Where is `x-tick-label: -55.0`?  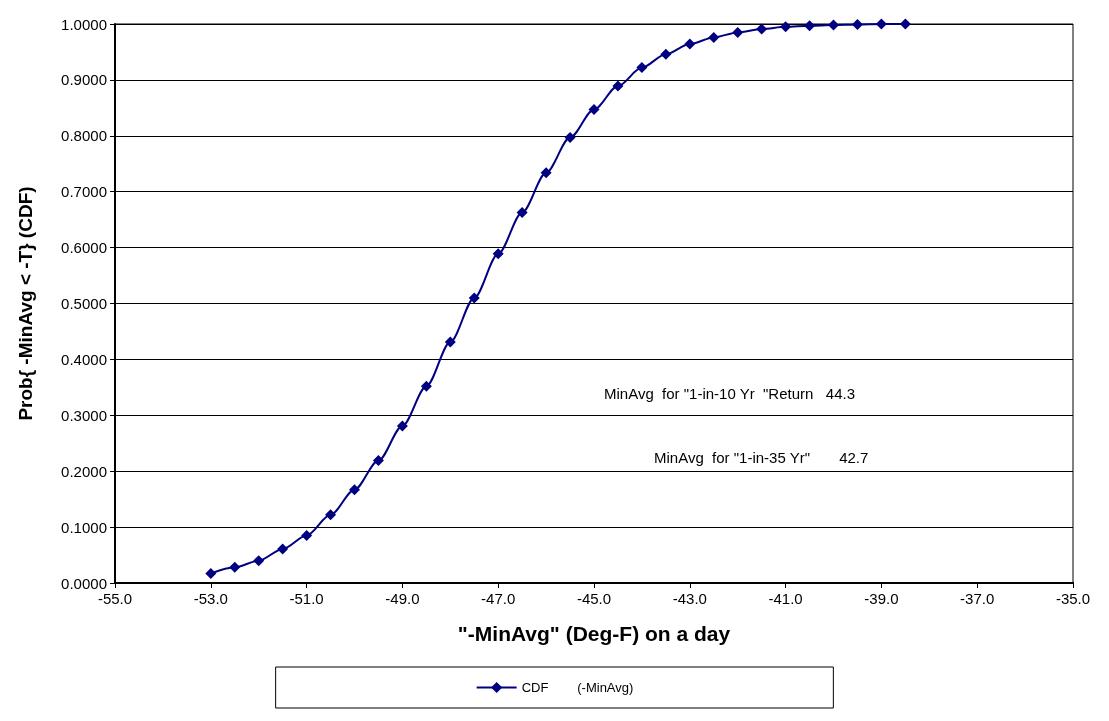
x-tick-label: -55.0 is located at coordinates (115, 598).